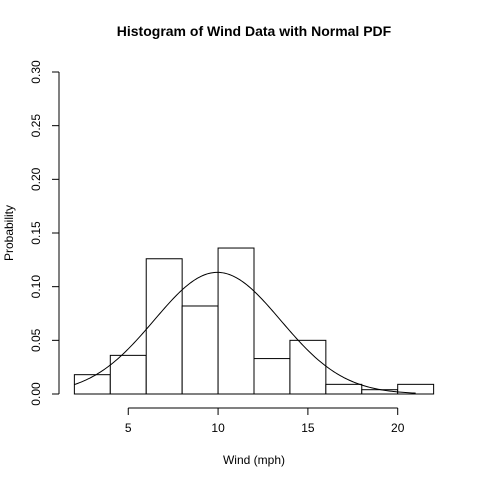 The height and width of the screenshot is (480, 480). I want to click on x-axis: 5 10 15 20, so click(265, 421).